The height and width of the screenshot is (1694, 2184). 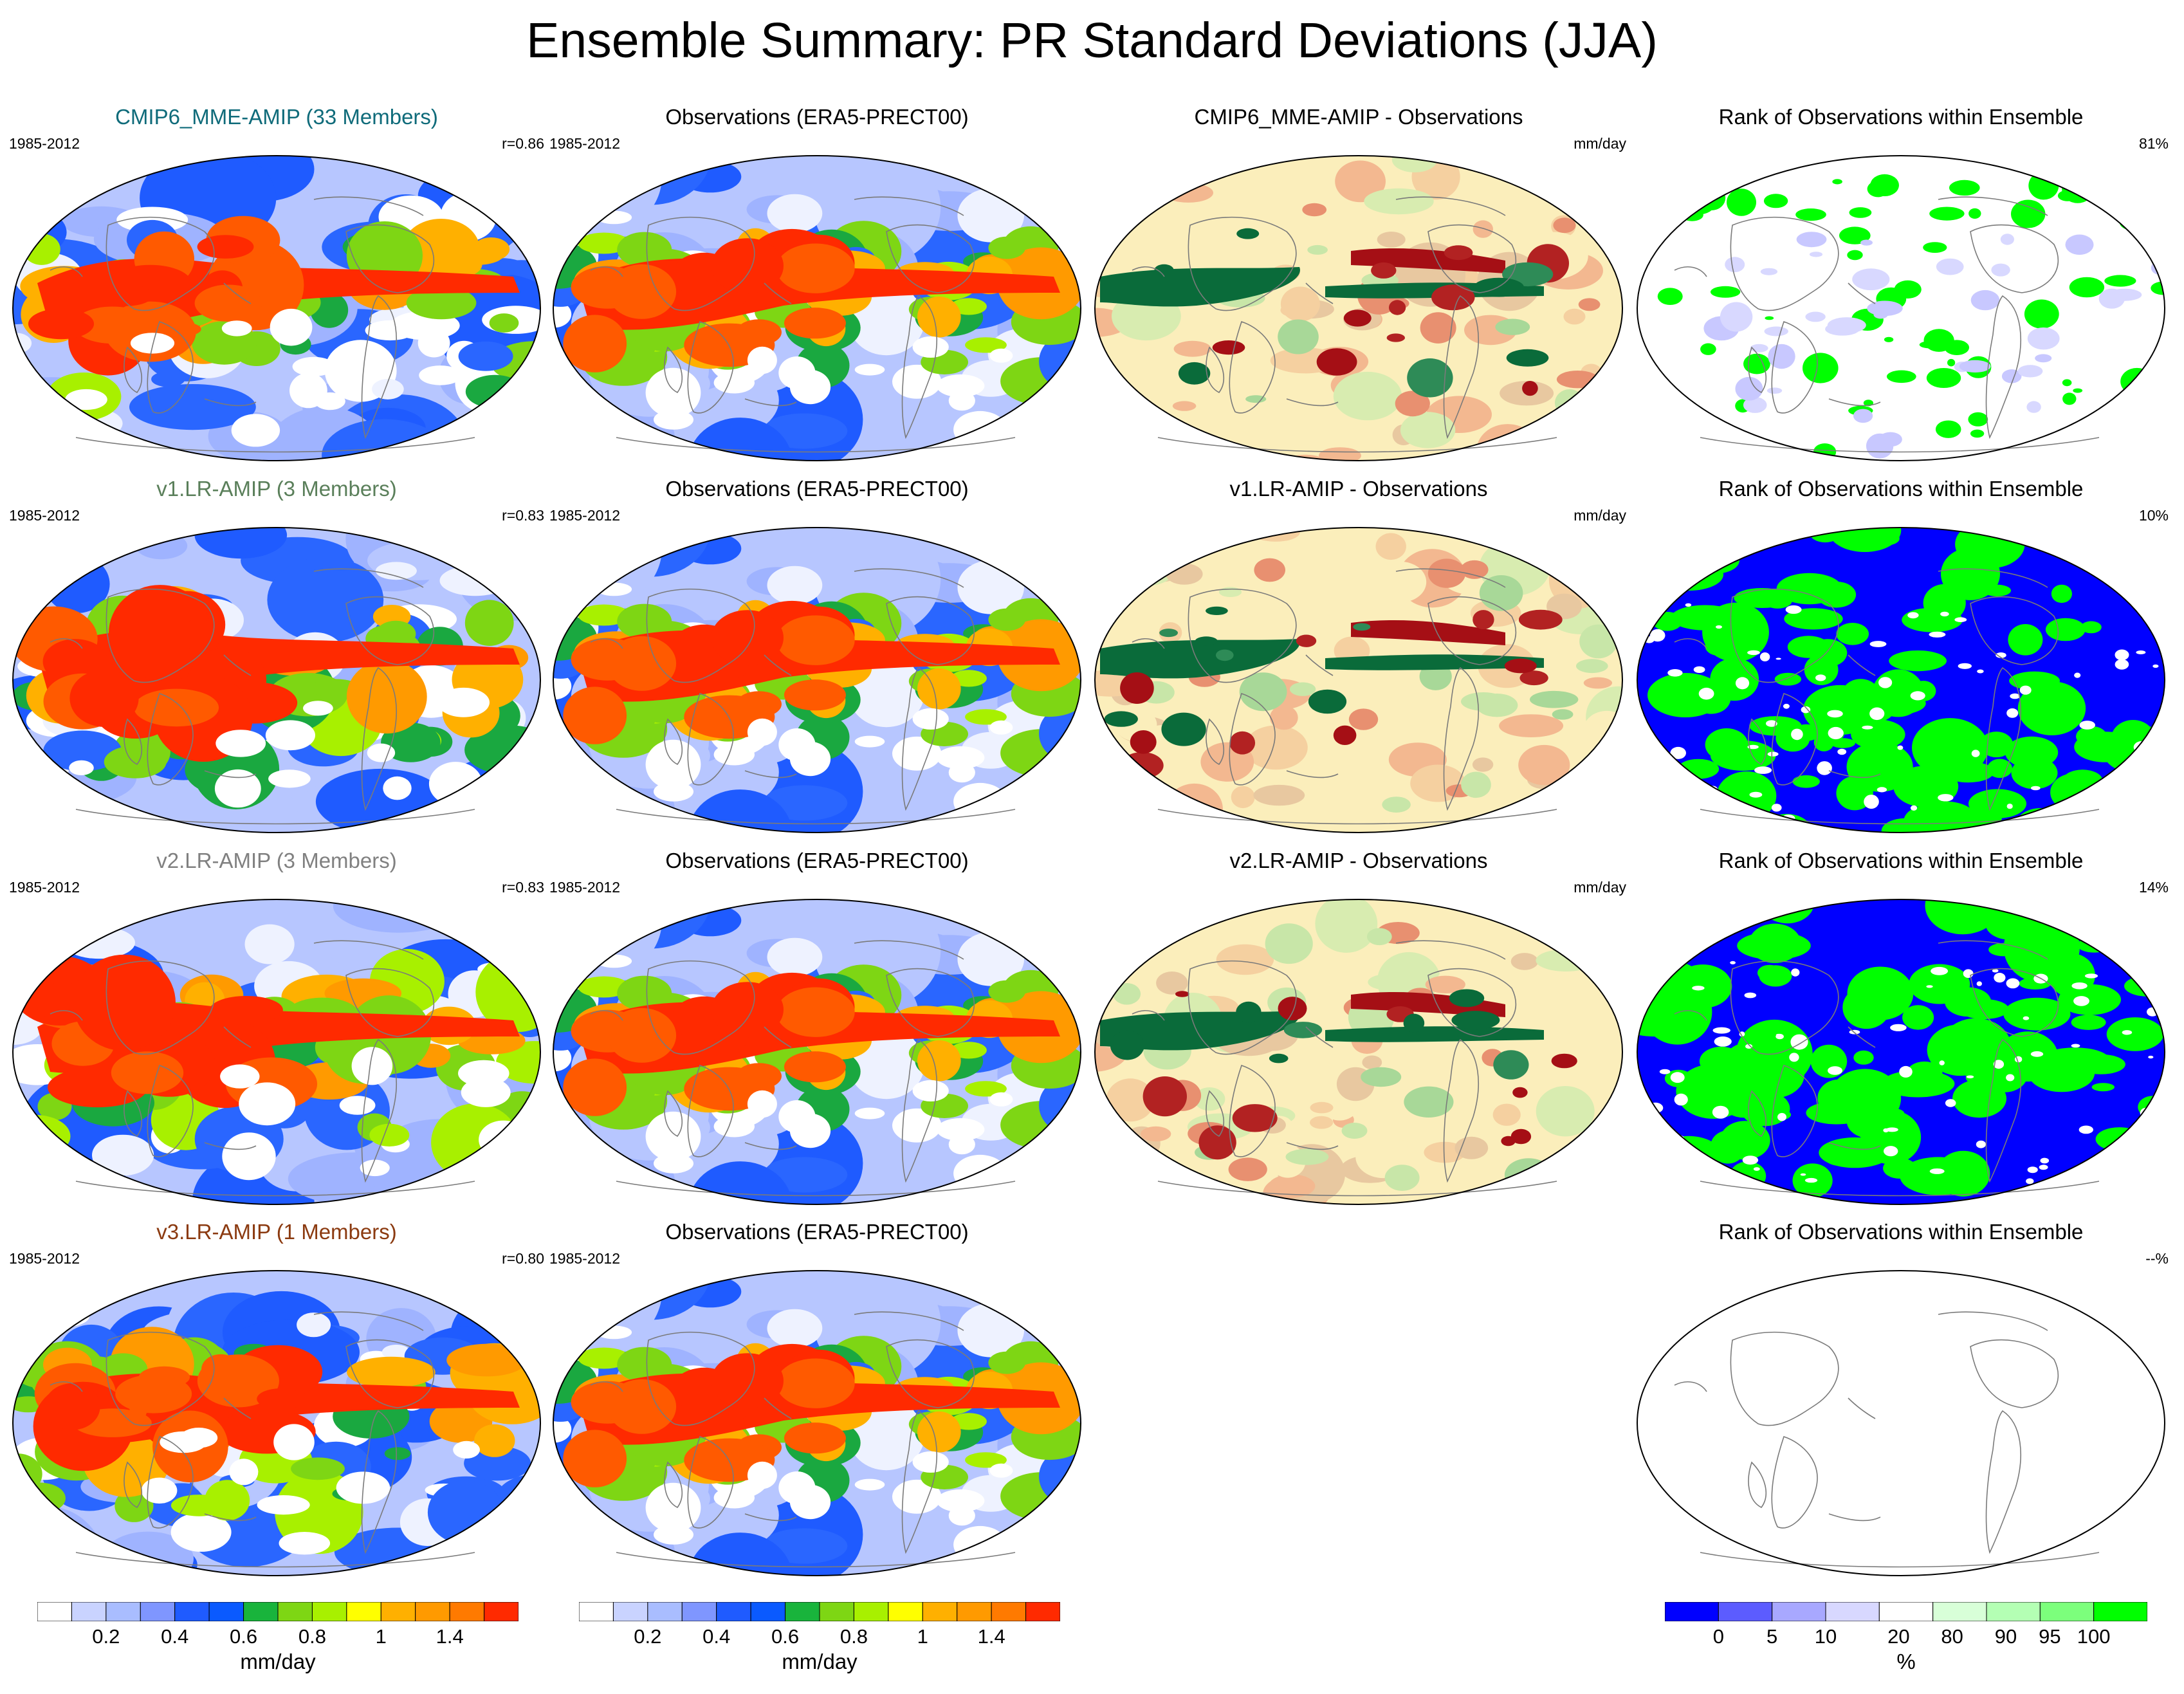 I want to click on difference-panel: v2.LR-AMIP - Observations mm/day, so click(x=1359, y=1028).